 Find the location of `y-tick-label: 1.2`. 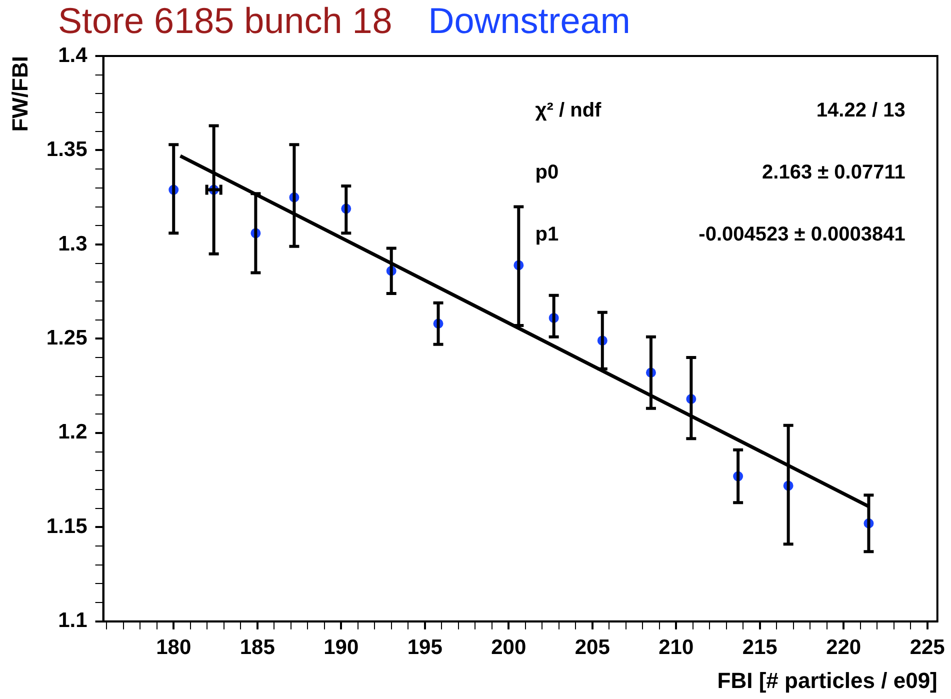

y-tick-label: 1.2 is located at coordinates (73, 432).